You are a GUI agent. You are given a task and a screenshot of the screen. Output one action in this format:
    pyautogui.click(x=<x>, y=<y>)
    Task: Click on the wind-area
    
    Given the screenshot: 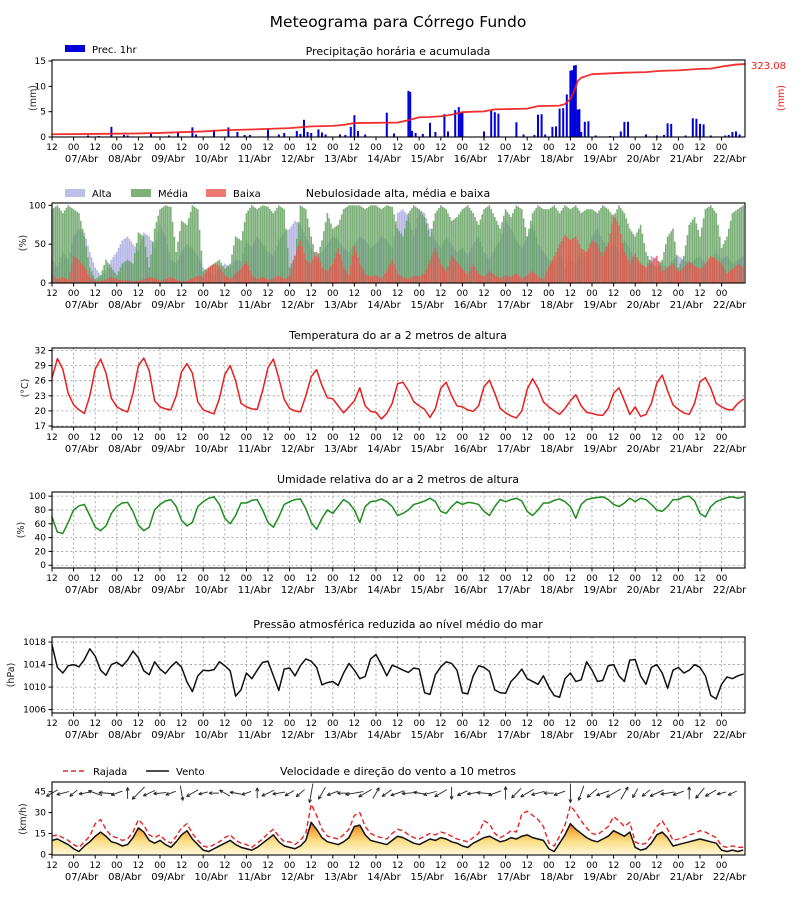 What is the action you would take?
    pyautogui.click(x=398, y=838)
    